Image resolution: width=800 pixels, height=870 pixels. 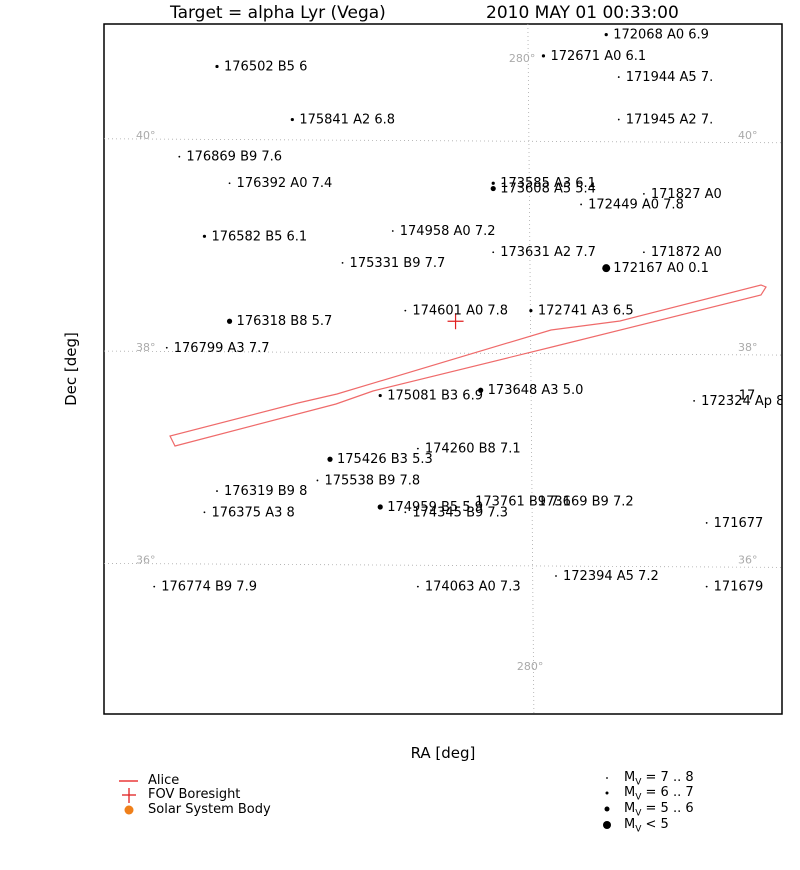 What do you see at coordinates (252, 512) in the screenshot?
I see `star-label: 176375 A3 8` at bounding box center [252, 512].